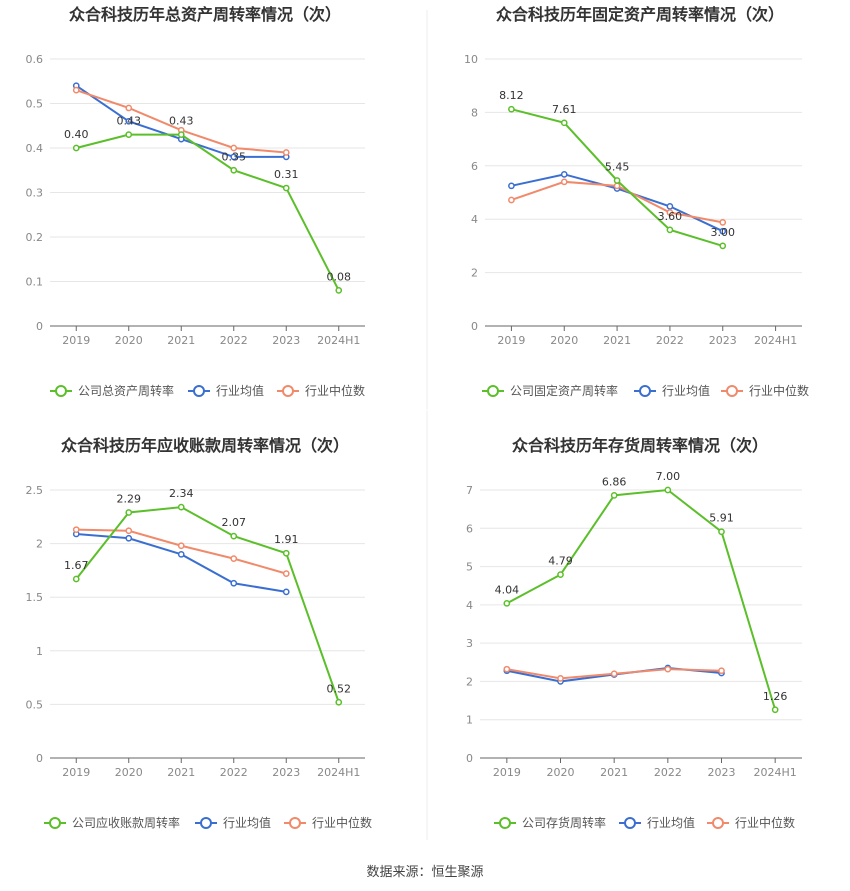 This screenshot has height=891, width=850. I want to click on data-label: 5.45, so click(617, 166).